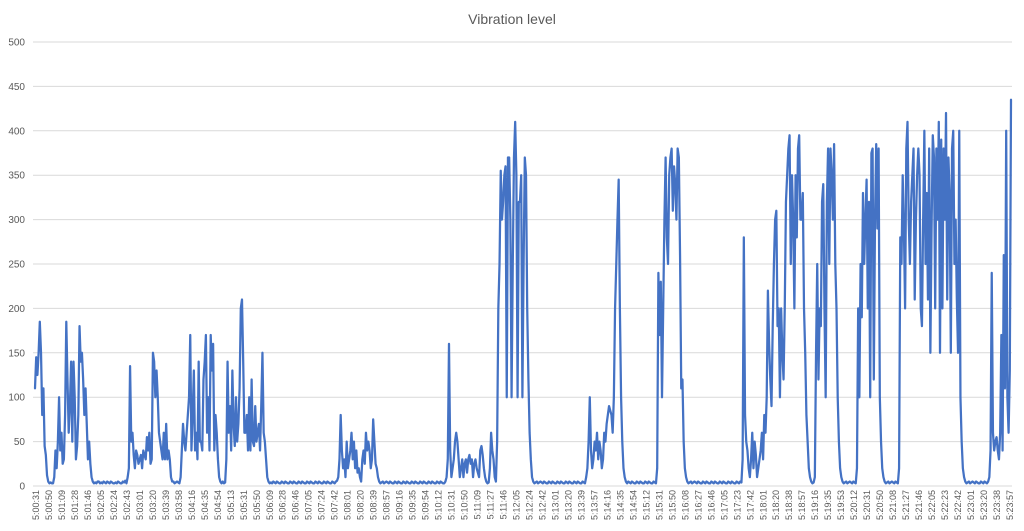 Image resolution: width=1024 pixels, height=531 pixels. What do you see at coordinates (893, 505) in the screenshot?
I see `x-tick-label: 5:21:08` at bounding box center [893, 505].